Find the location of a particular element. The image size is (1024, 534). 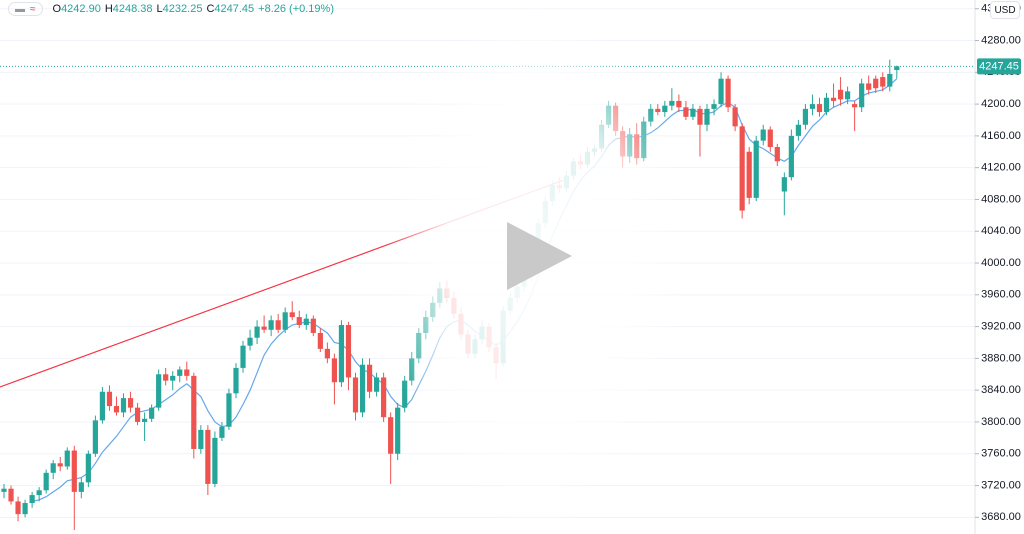

ohlc-label: H is located at coordinates (108, 9).